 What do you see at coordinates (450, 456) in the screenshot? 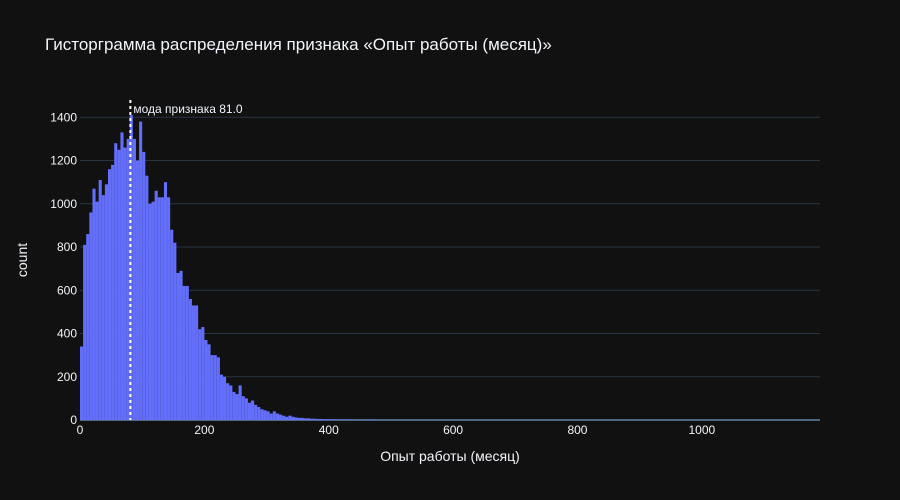
I see `x-axis-title: Опыт работы (месяц)` at bounding box center [450, 456].